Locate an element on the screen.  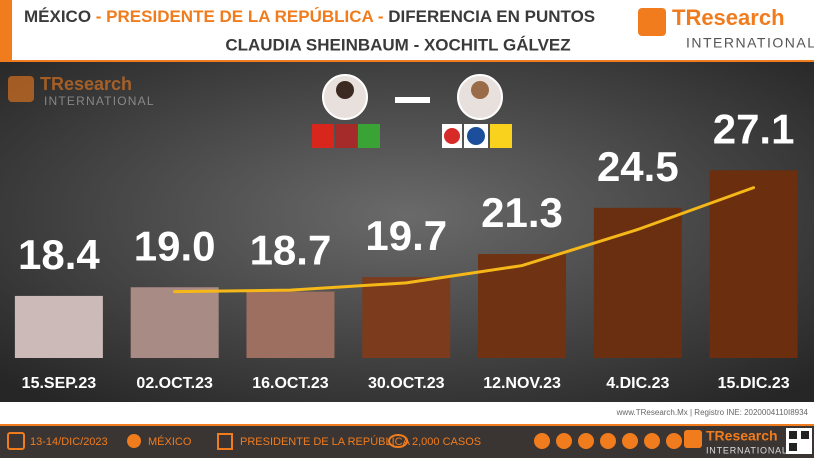
logo: TResearch INTERNATIONAL is located at coordinates (726, 28).